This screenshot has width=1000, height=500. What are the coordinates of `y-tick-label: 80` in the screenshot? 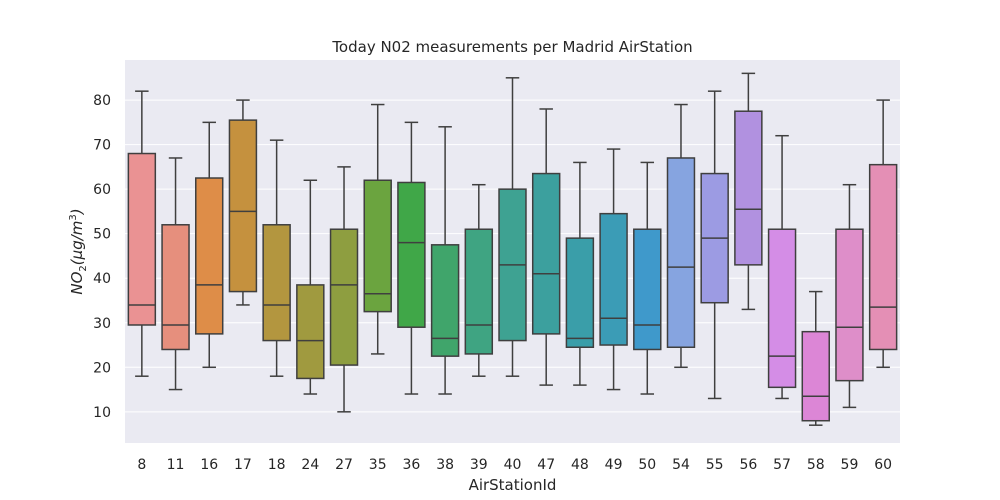 It's located at (102, 101).